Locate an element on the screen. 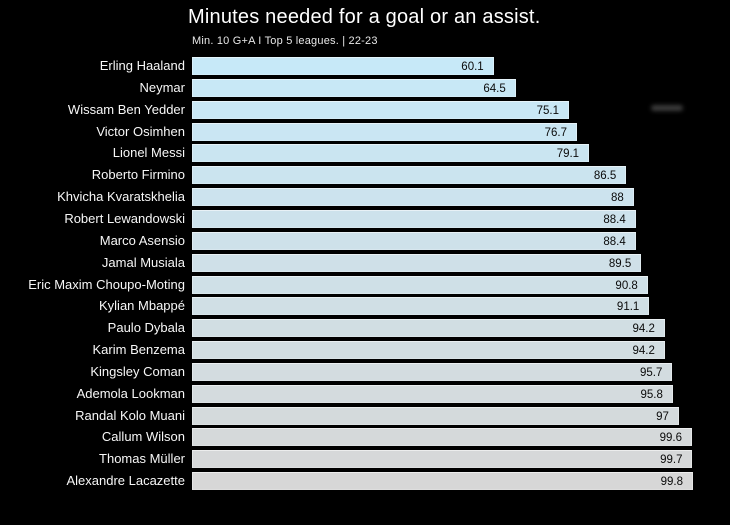 This screenshot has width=730, height=525. bar-value-label: 97 is located at coordinates (662, 416).